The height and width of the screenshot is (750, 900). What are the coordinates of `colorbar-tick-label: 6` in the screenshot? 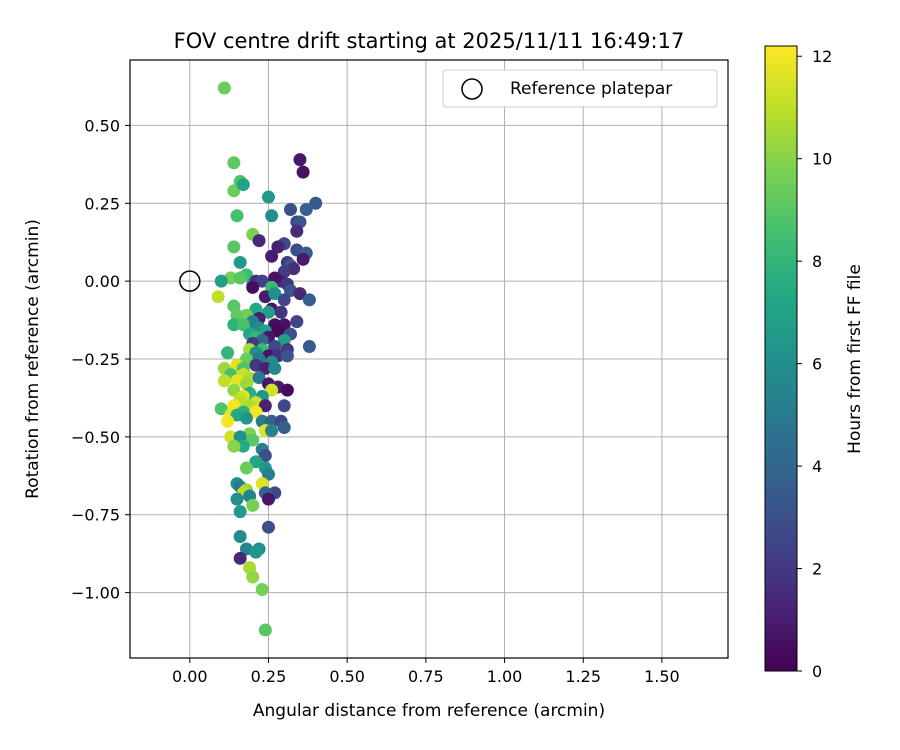 It's located at (817, 364).